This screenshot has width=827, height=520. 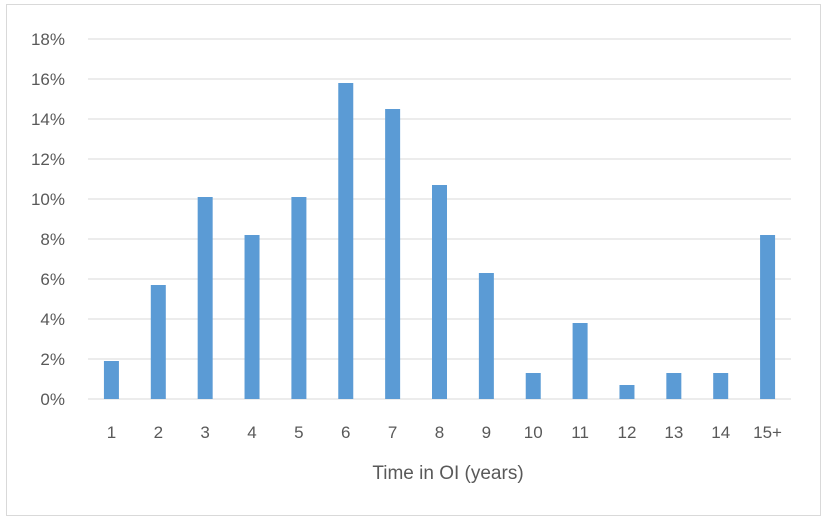 I want to click on y-tick-label: 8%, so click(x=52, y=239).